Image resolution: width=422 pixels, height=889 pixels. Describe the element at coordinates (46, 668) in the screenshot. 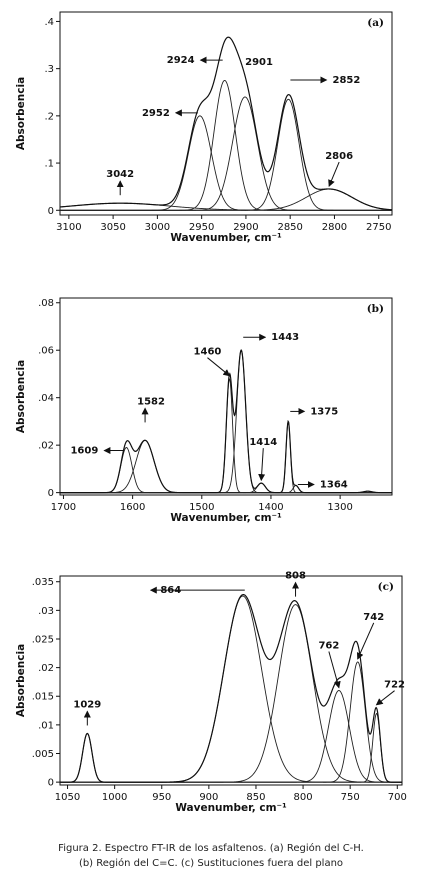

I see `panel-c-ytick-label: .02` at that location.